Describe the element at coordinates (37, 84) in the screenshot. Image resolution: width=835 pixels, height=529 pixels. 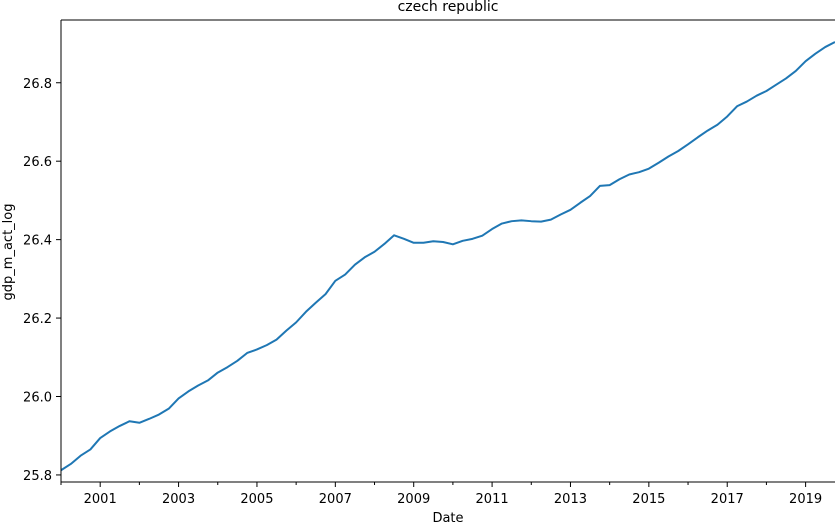
I see `y-tick-label: 26.8` at that location.